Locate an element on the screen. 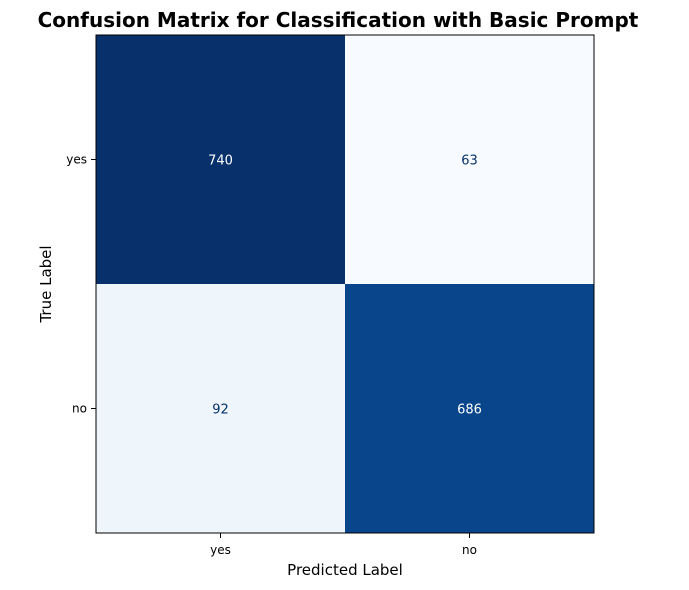  y-axis-label: True Label is located at coordinates (46, 284).